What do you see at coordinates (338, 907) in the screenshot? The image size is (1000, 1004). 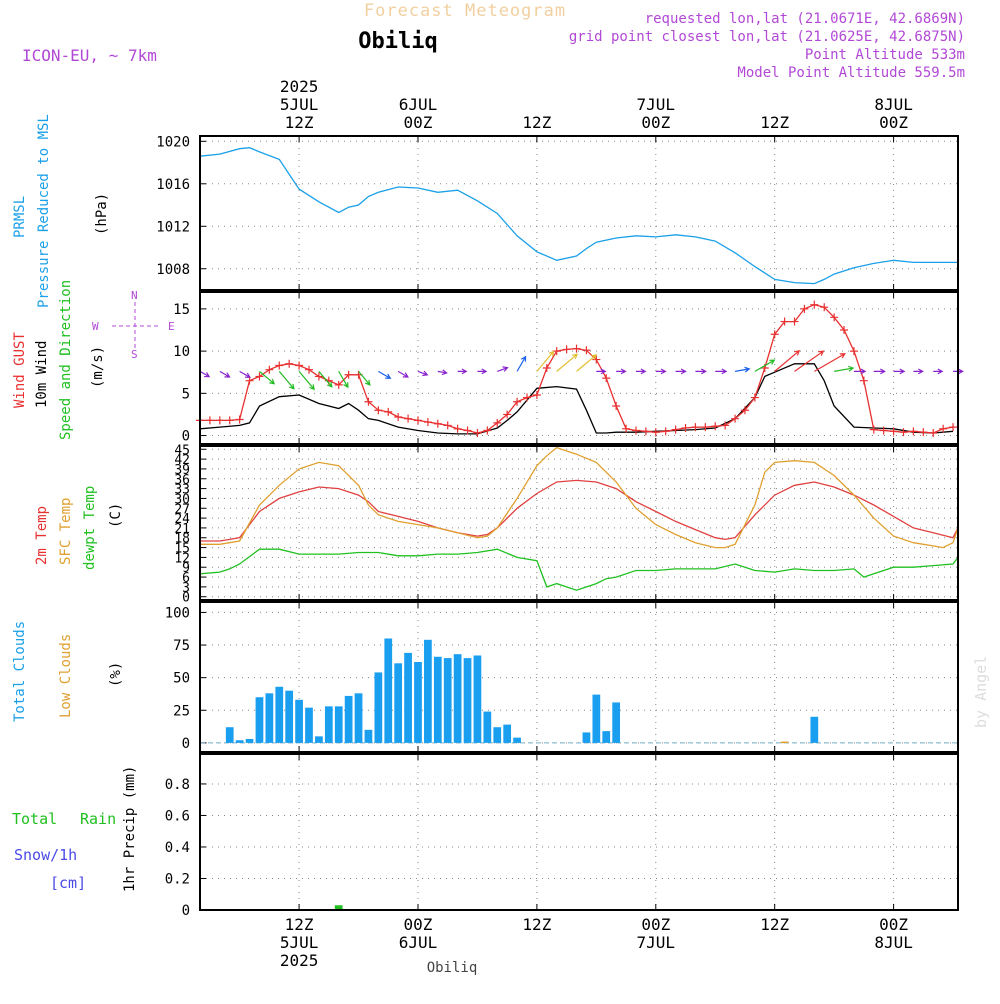 I see `bar-total-rain` at bounding box center [338, 907].